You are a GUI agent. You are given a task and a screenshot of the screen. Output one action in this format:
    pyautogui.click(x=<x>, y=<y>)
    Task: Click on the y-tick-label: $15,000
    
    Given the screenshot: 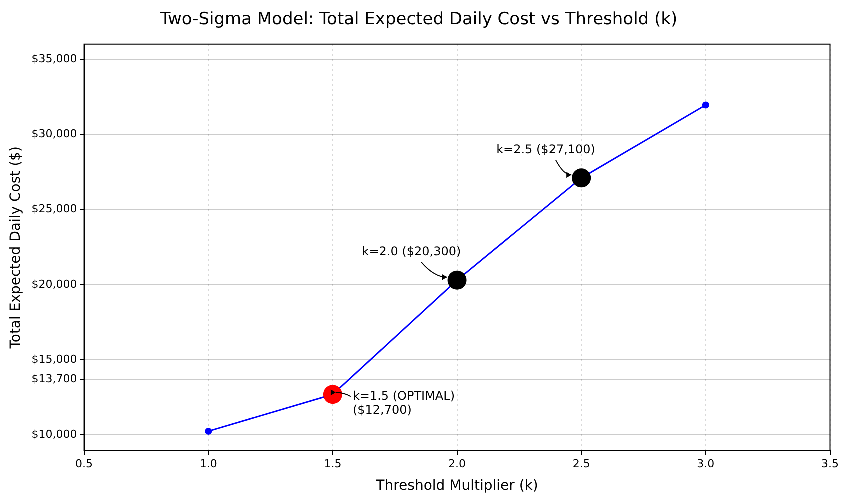 What is the action you would take?
    pyautogui.click(x=55, y=359)
    